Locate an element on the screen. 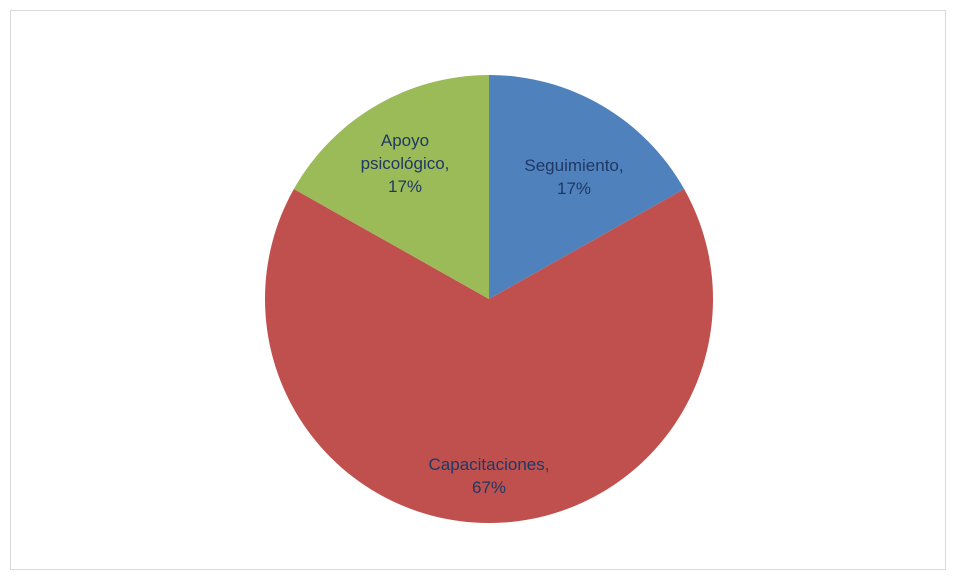 This screenshot has height=582, width=958. pie-slice-seguimiento is located at coordinates (587, 187).